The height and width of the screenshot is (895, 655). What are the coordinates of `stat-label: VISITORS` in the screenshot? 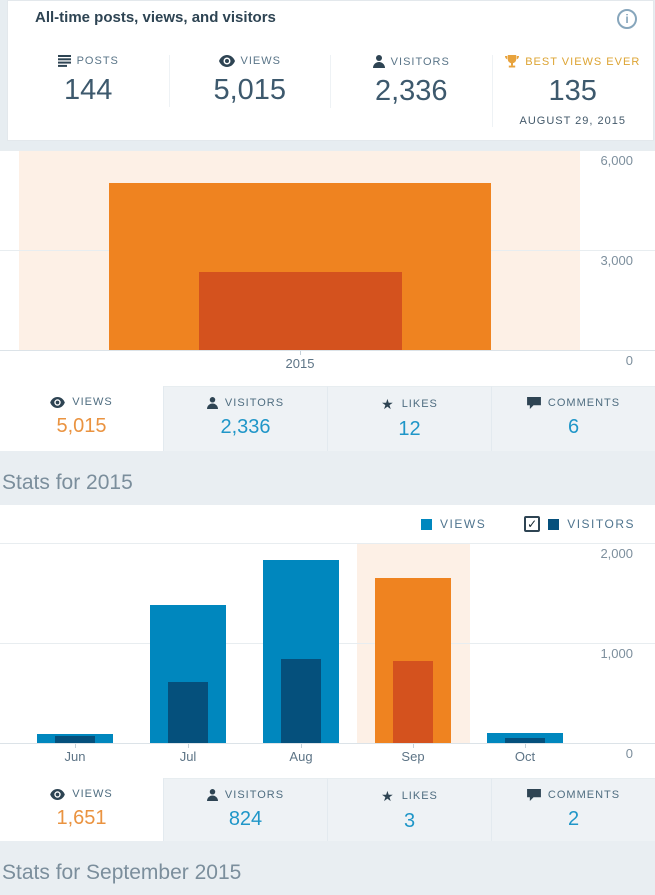 It's located at (420, 61).